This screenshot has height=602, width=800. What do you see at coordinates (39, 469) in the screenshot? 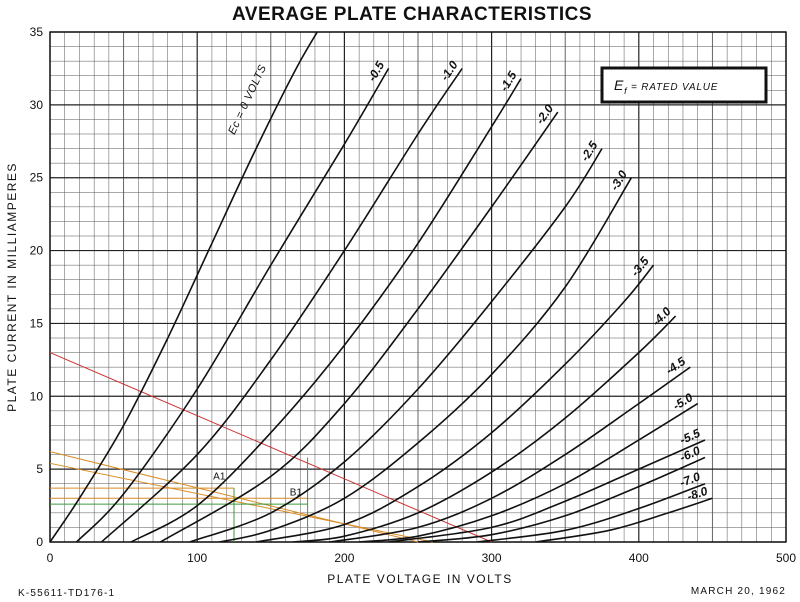
I see `y-tick-label: 5` at bounding box center [39, 469].